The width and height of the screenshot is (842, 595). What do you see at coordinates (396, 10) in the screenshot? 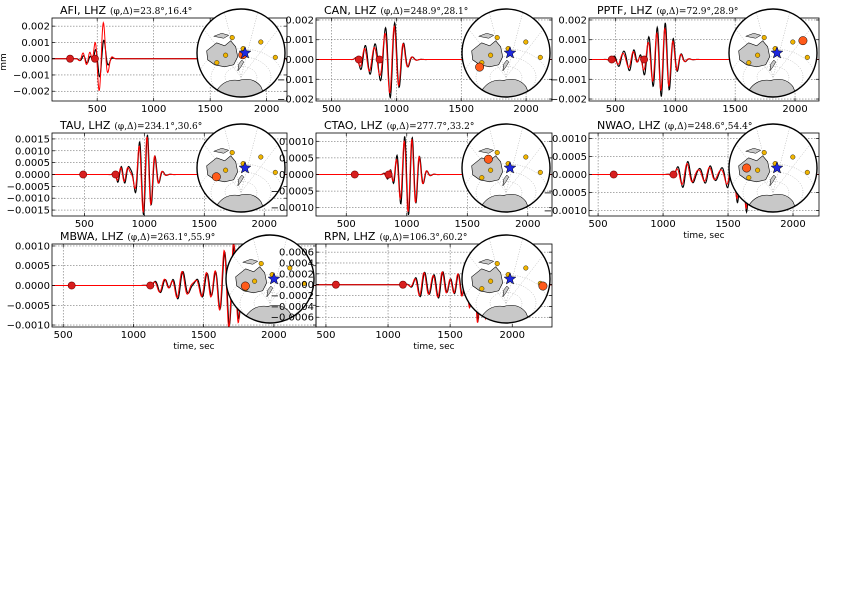
I see `panel-title: CAN, LHZ (φ,Δ)=248.9°,28.1°` at bounding box center [396, 10].